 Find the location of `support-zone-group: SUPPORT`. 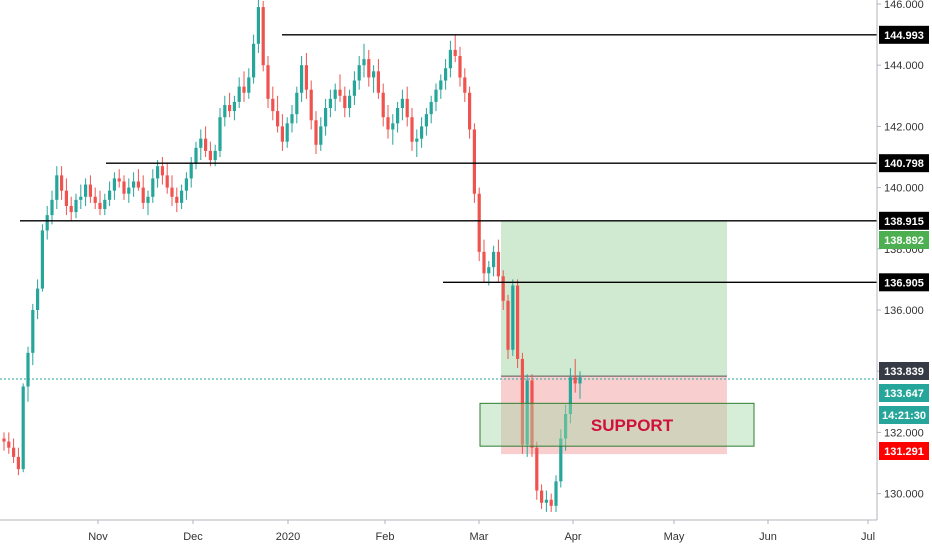

support-zone-group: SUPPORT is located at coordinates (617, 424).